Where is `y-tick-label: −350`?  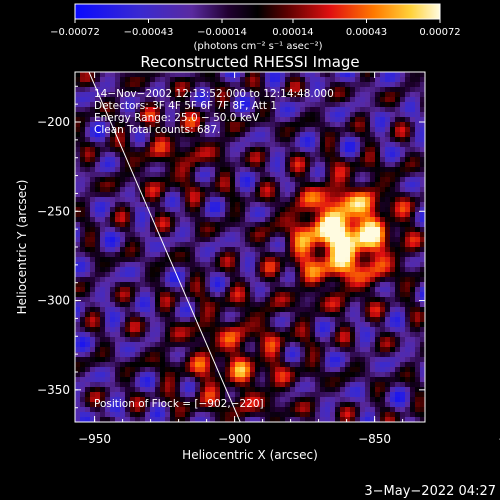 y-tick-label: −350 is located at coordinates (53, 390).